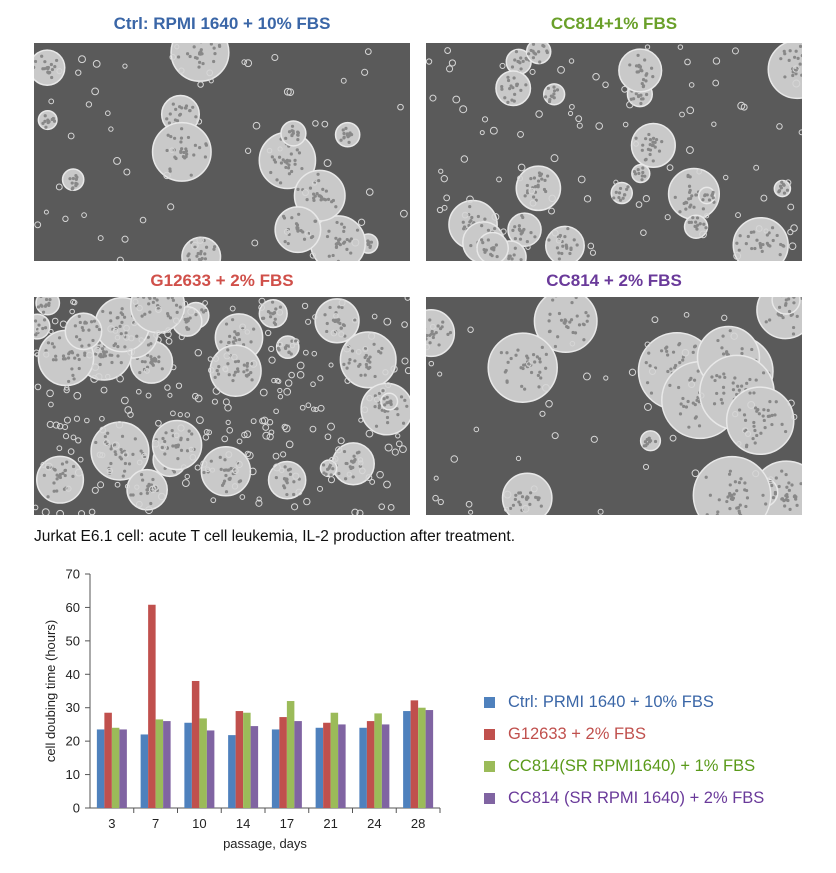 The height and width of the screenshot is (873, 836). What do you see at coordinates (614, 280) in the screenshot?
I see `panel-title-cc814-2pct: CC814 + 2% FBS` at bounding box center [614, 280].